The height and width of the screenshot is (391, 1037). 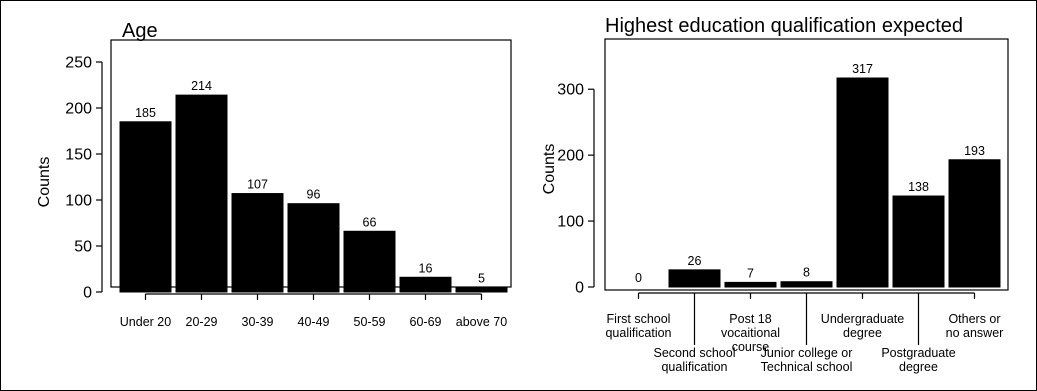 What do you see at coordinates (975, 326) in the screenshot?
I see `x-tick-label: Others or no answer` at bounding box center [975, 326].